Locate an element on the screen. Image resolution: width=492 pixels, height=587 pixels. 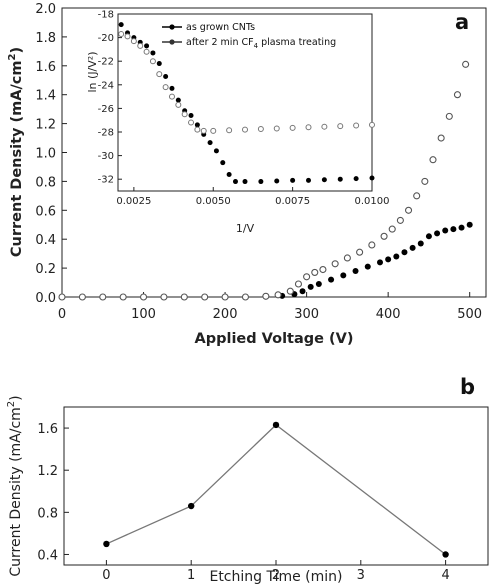
panel-b-x-tick-label: 1 is located at coordinates (191, 575).